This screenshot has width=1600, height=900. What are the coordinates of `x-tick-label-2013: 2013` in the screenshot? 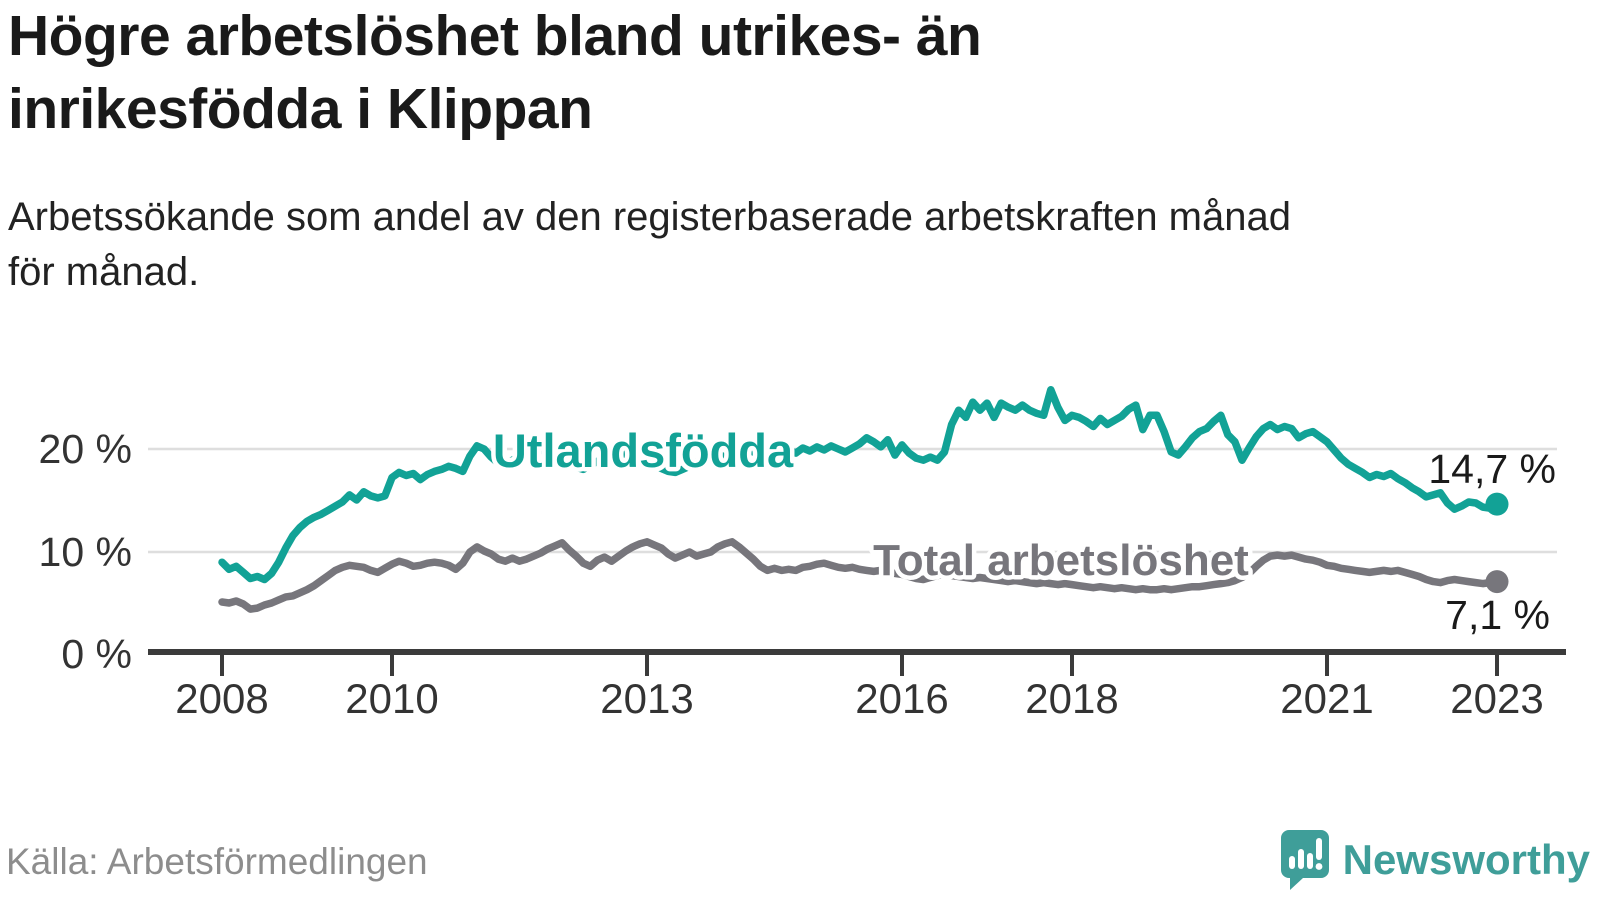 It's located at (646, 698).